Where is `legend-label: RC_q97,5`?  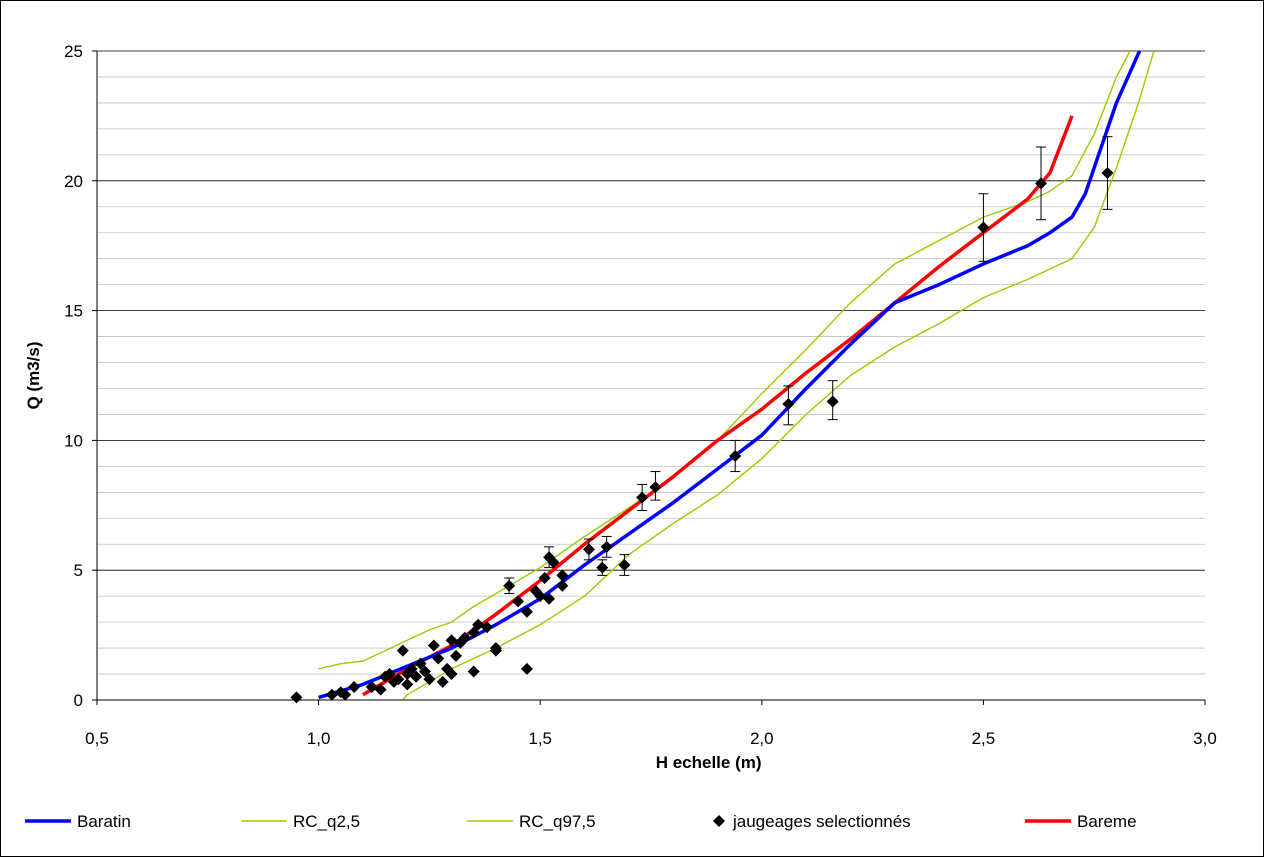 legend-label: RC_q97,5 is located at coordinates (557, 821).